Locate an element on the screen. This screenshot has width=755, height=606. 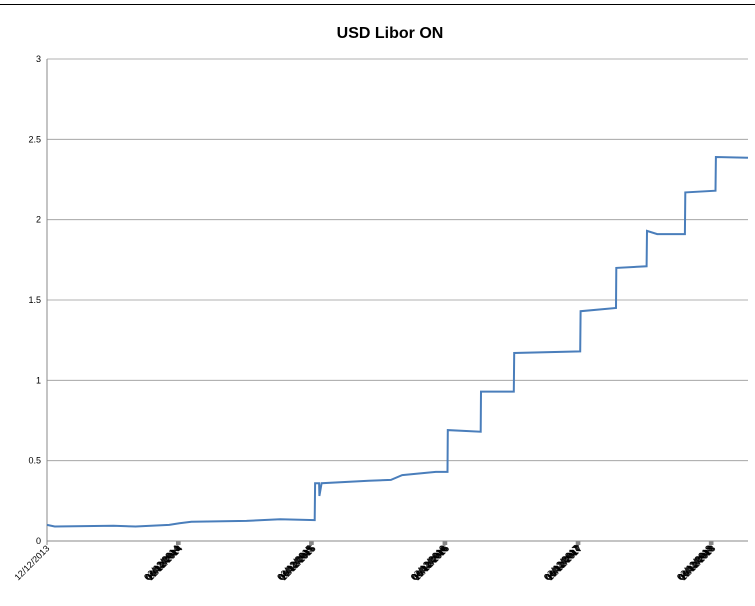
x-tick-label: 12/12/2018 is located at coordinates (697, 562).